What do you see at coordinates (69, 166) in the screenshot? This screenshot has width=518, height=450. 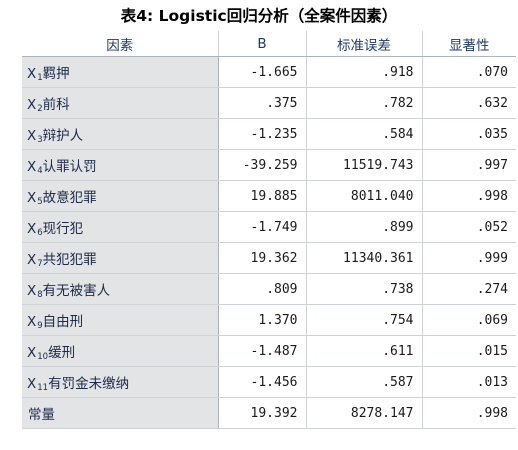 I see `factor-name: 认罪认罚` at bounding box center [69, 166].